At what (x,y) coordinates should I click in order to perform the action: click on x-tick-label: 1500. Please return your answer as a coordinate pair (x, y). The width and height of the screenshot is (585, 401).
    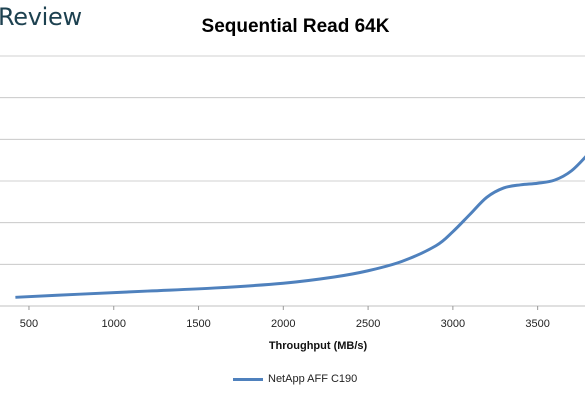
    Looking at the image, I should click on (198, 324).